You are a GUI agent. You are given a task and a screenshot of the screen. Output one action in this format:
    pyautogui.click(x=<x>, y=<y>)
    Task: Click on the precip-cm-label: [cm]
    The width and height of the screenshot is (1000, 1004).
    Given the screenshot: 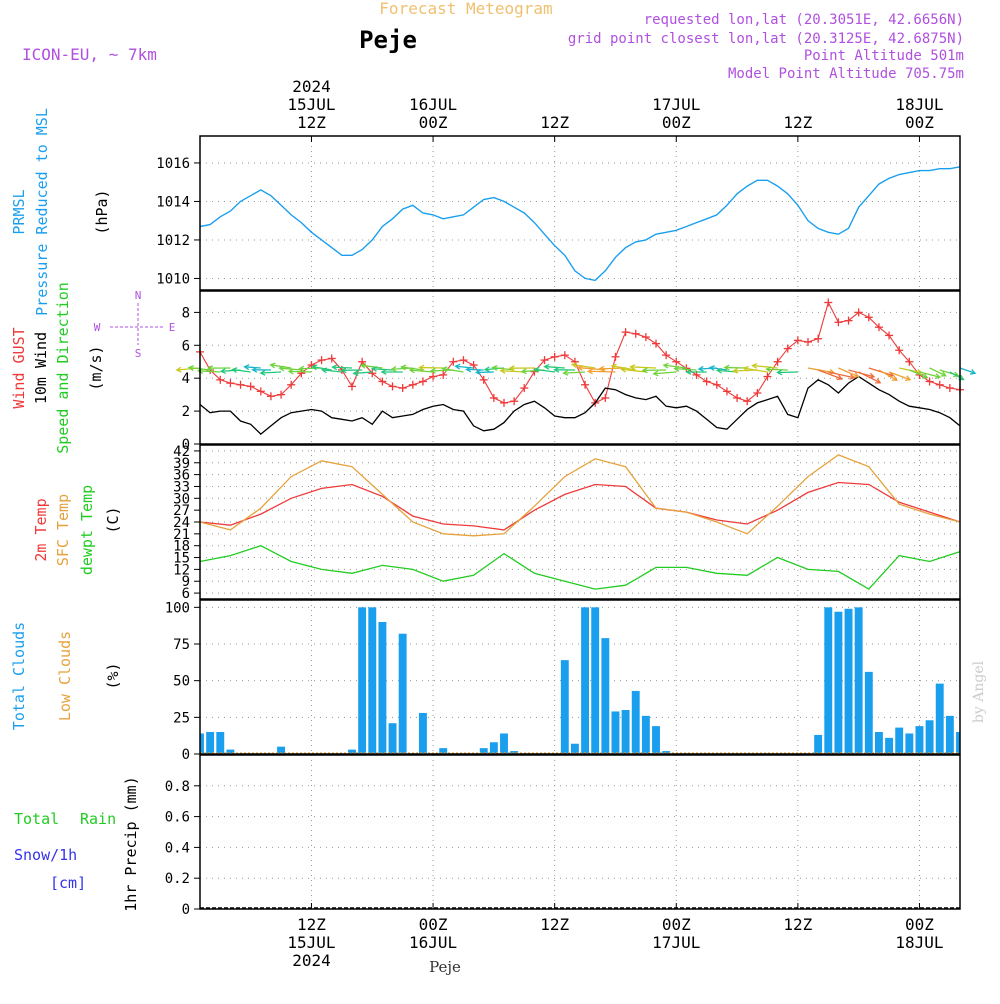 What is the action you would take?
    pyautogui.click(x=68, y=883)
    